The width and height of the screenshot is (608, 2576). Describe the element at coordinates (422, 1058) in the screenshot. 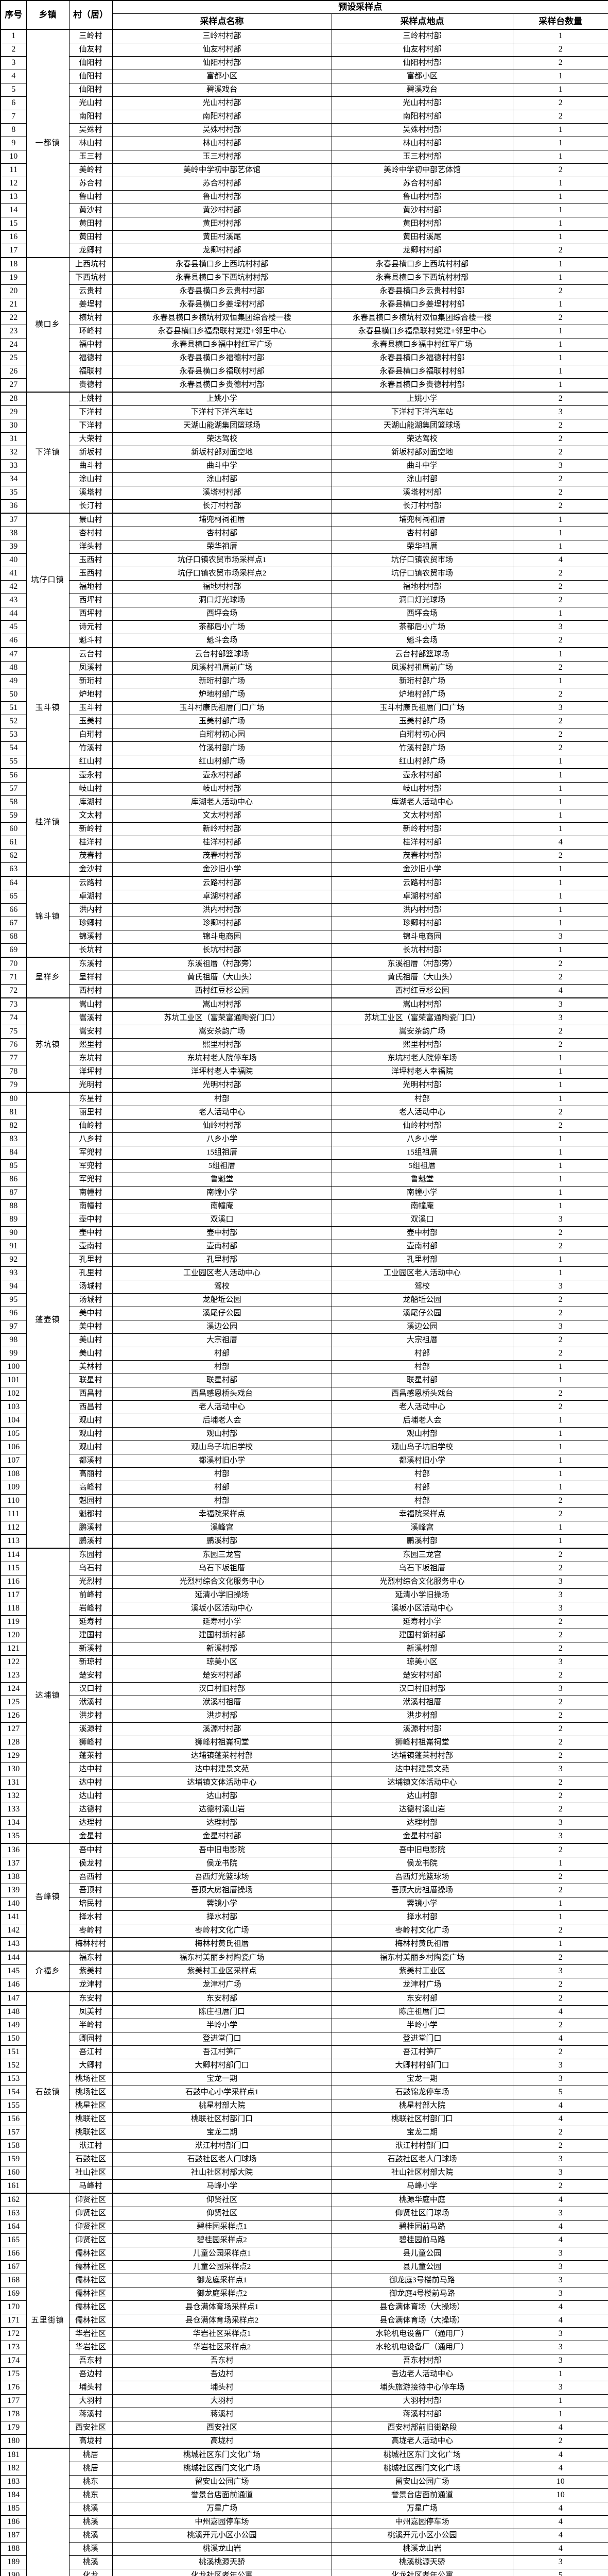

I see `site-location-cell: 东坑村老人院停车场` at that location.